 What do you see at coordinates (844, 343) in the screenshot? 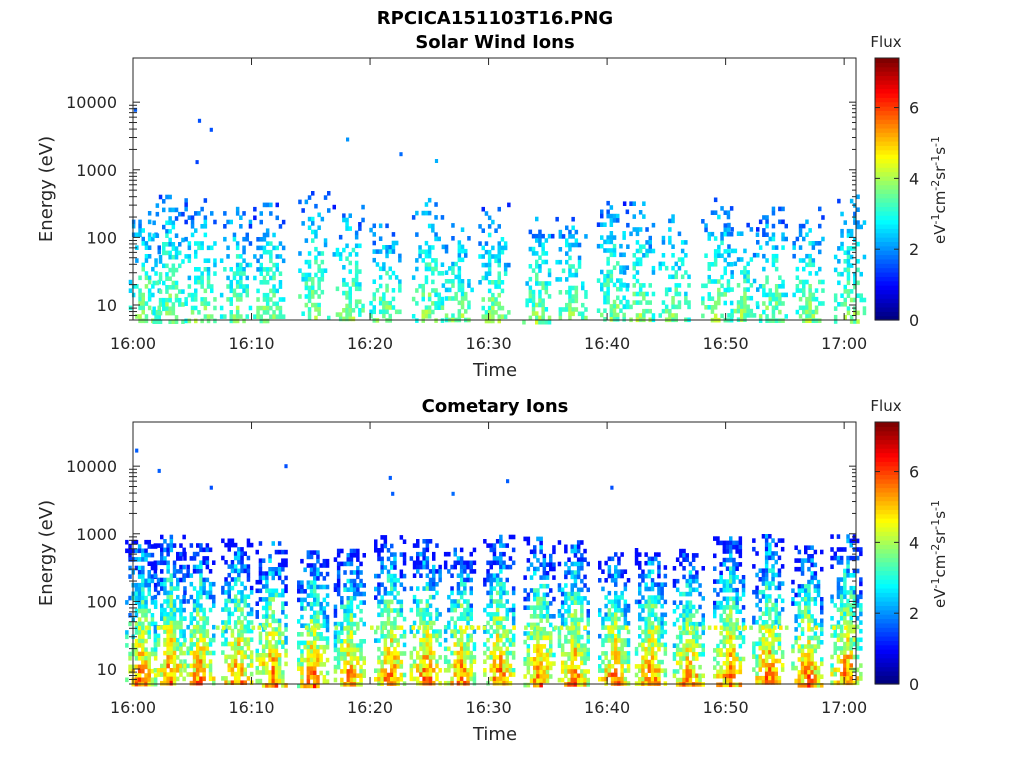
I see `x-tick-label: 17:00` at bounding box center [844, 343].